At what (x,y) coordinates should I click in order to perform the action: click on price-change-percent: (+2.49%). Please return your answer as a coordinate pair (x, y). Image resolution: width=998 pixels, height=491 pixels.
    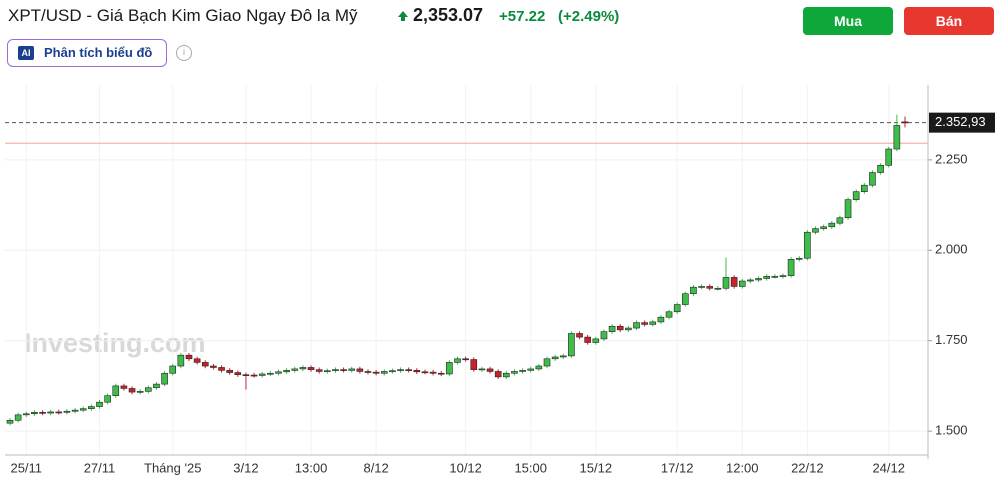
    Looking at the image, I should click on (589, 16).